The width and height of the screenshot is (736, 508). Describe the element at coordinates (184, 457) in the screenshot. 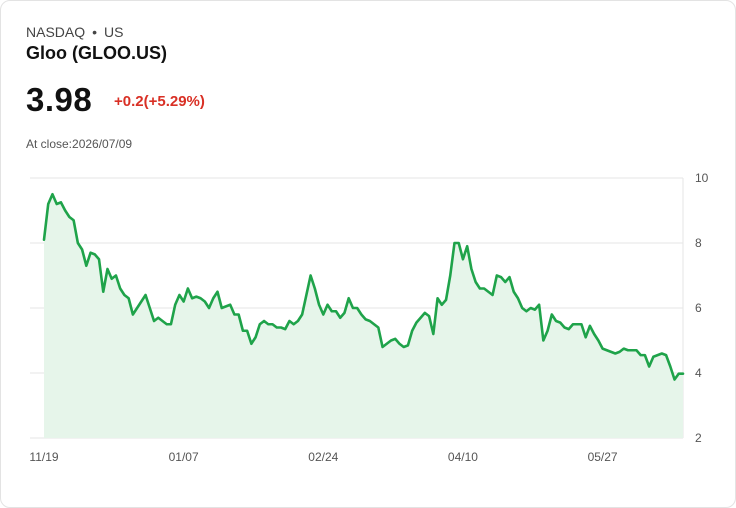

I see `x-tick-label: 01/07` at that location.